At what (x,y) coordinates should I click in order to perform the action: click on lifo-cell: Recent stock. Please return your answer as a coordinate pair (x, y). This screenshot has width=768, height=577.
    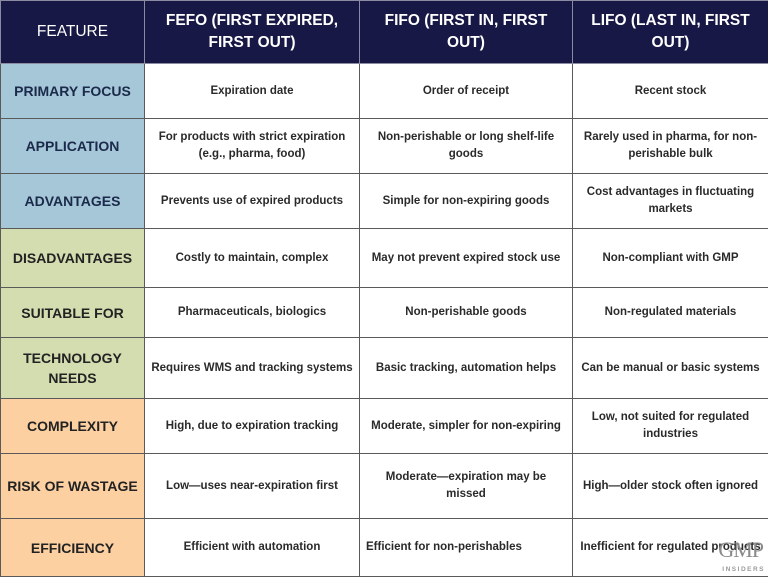
    Looking at the image, I should click on (670, 91).